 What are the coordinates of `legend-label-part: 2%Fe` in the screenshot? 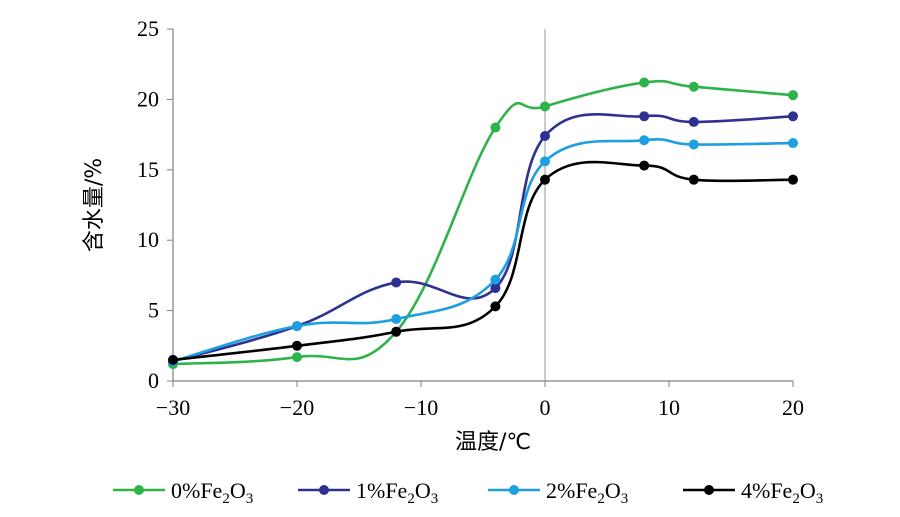 It's located at (571, 490).